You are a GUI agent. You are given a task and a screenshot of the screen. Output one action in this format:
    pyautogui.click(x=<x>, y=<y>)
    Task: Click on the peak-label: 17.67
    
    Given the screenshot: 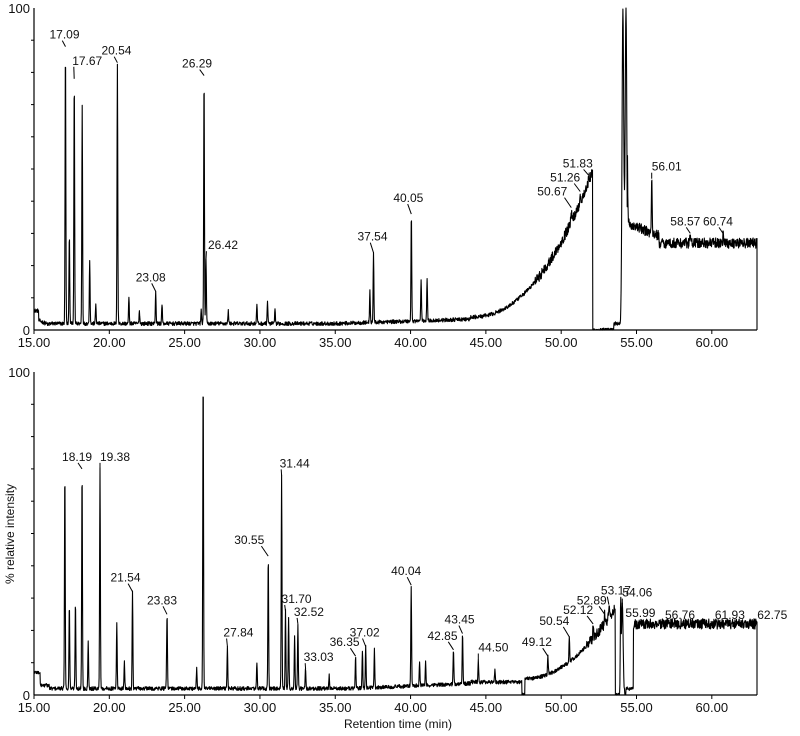 What is the action you would take?
    pyautogui.click(x=87, y=61)
    